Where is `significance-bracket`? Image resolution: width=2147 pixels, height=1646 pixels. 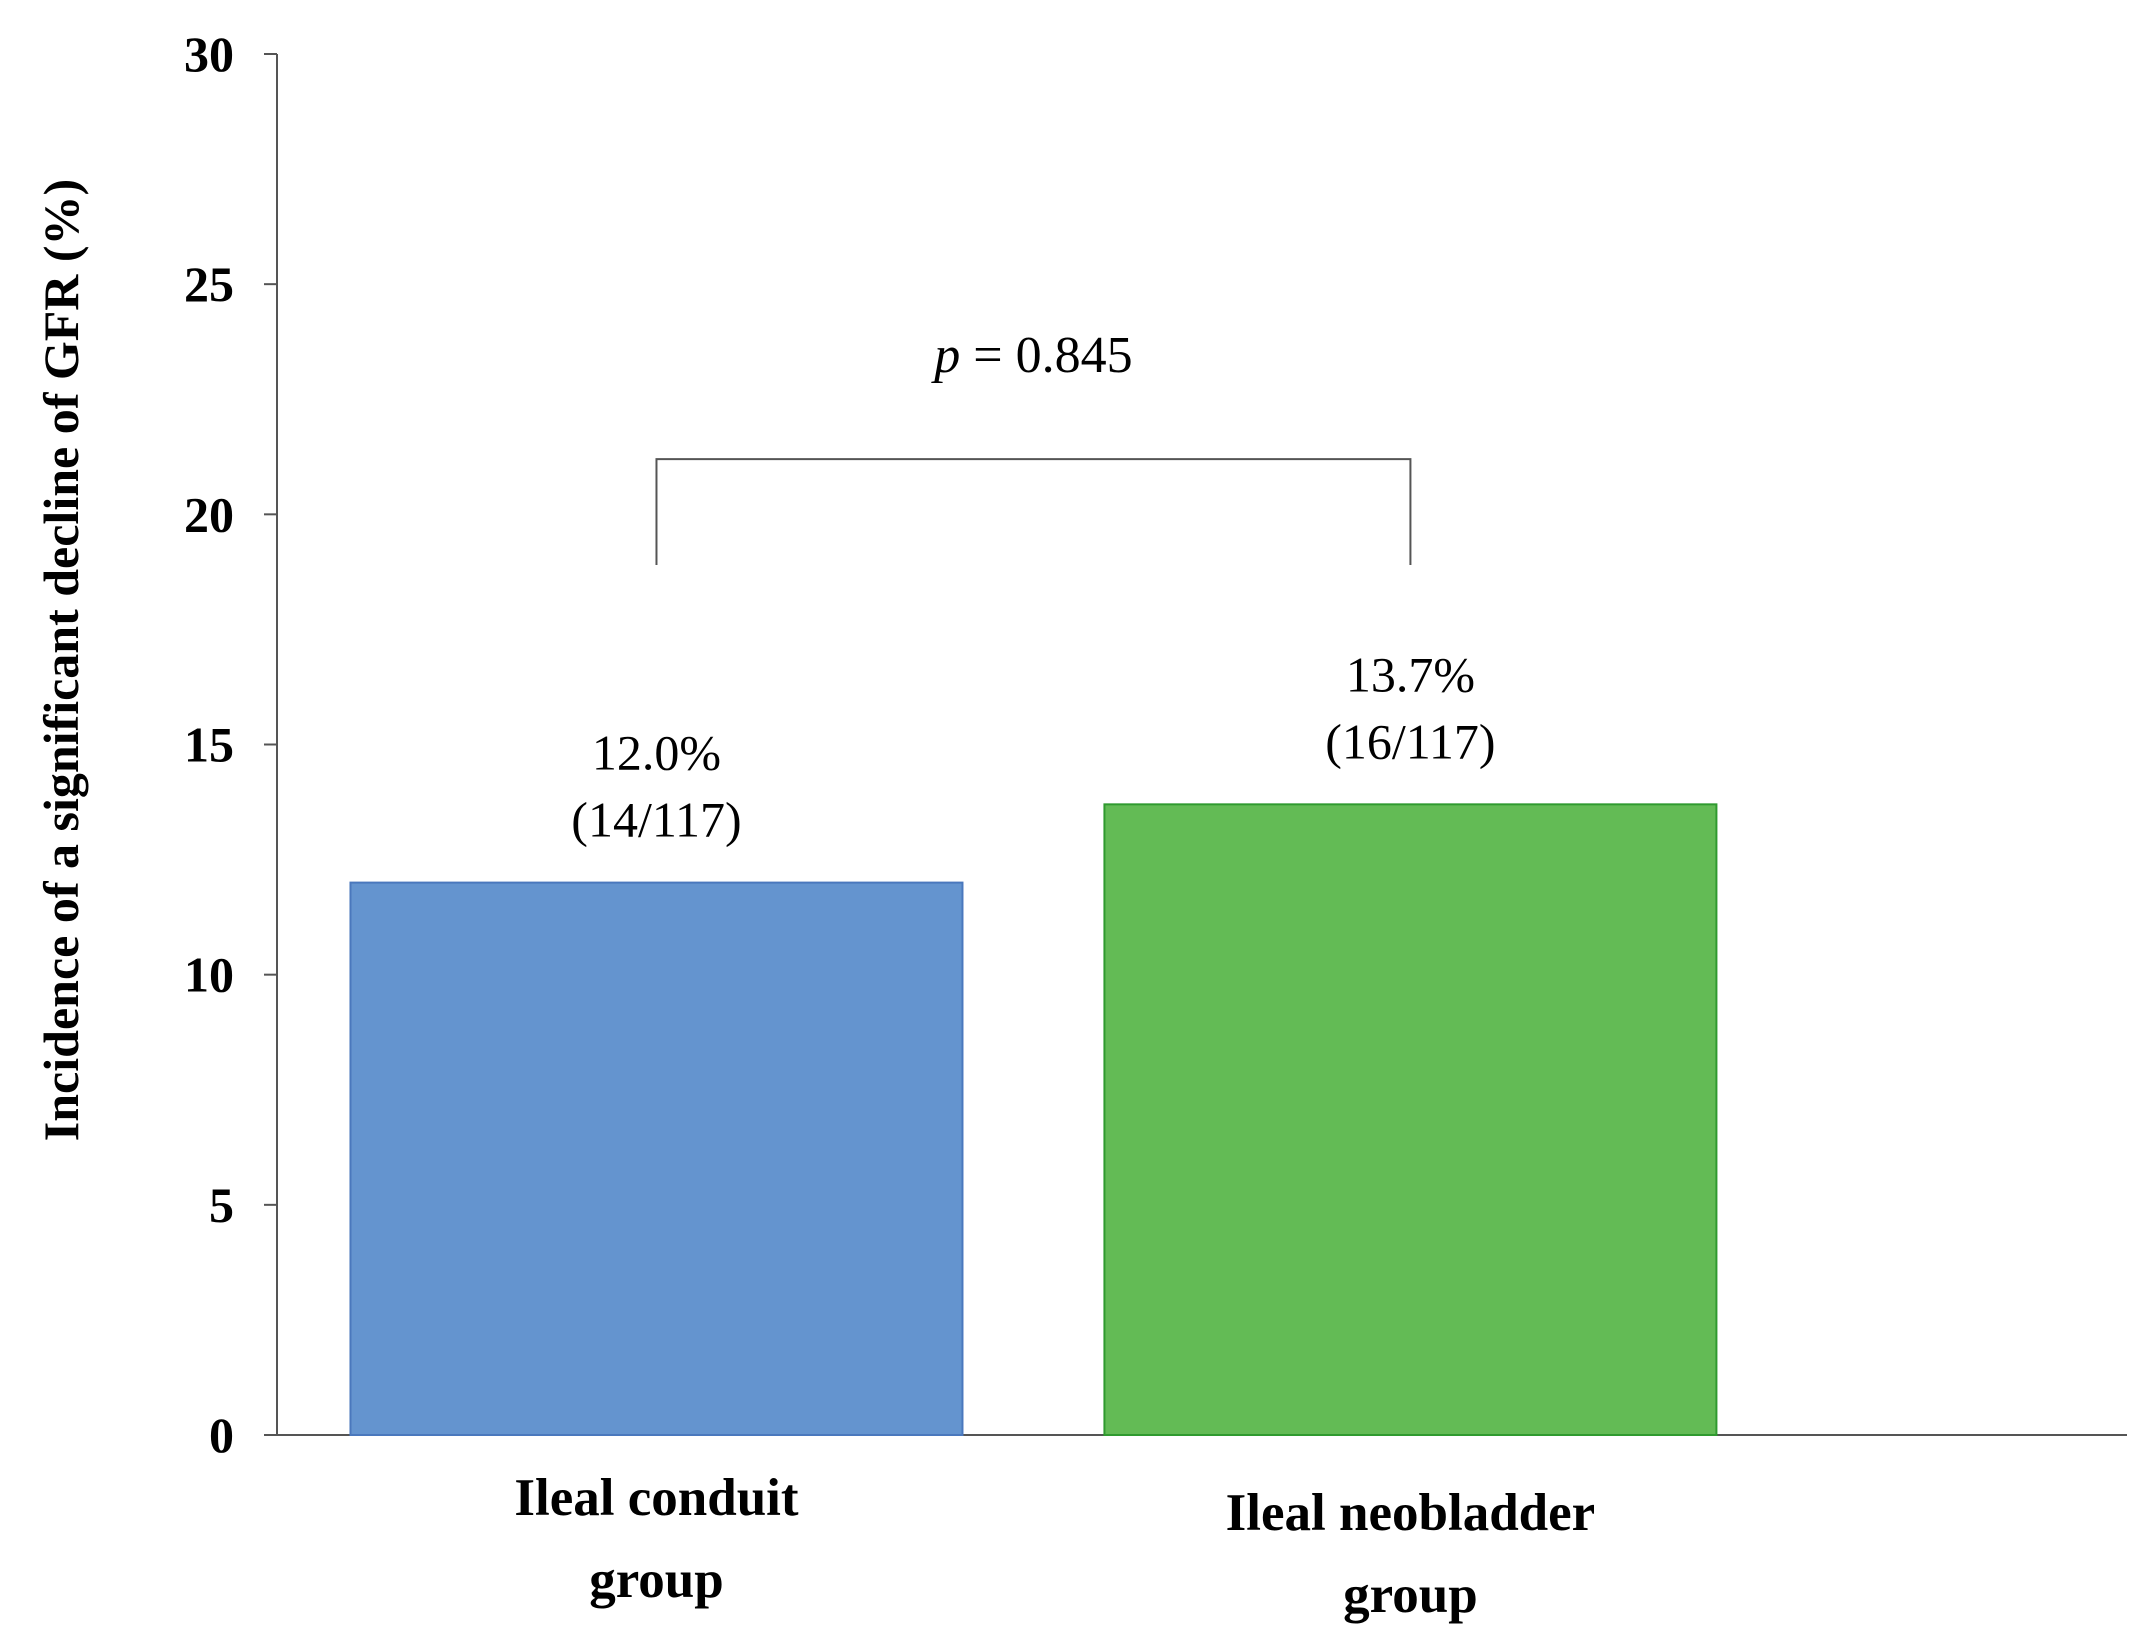 significance-bracket is located at coordinates (1033, 511).